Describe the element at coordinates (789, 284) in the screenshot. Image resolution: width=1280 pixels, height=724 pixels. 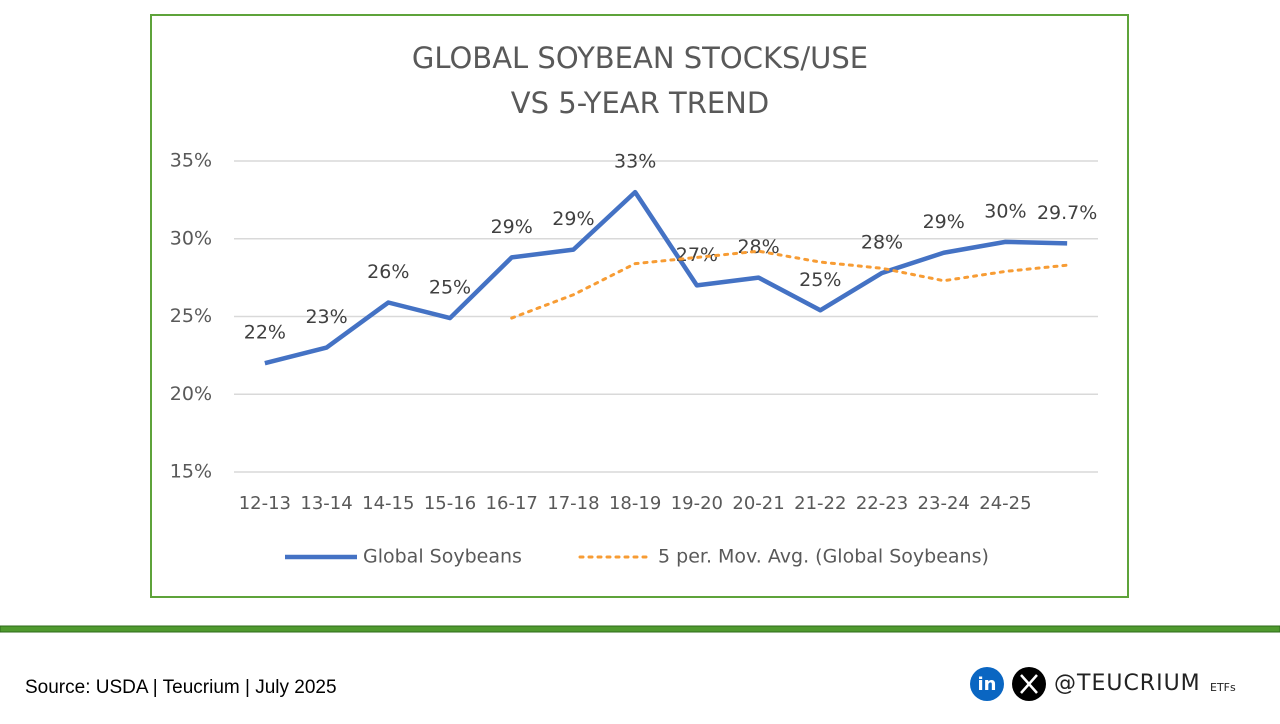
I see `series-line` at that location.